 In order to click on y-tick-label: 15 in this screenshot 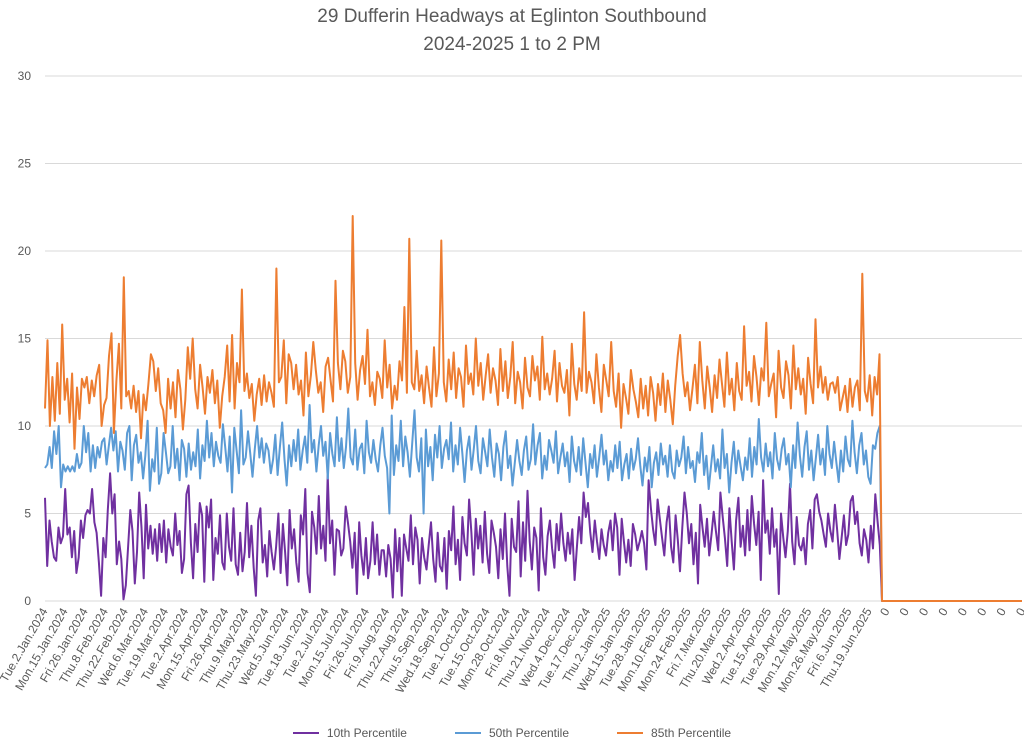, I will do `click(25, 339)`.